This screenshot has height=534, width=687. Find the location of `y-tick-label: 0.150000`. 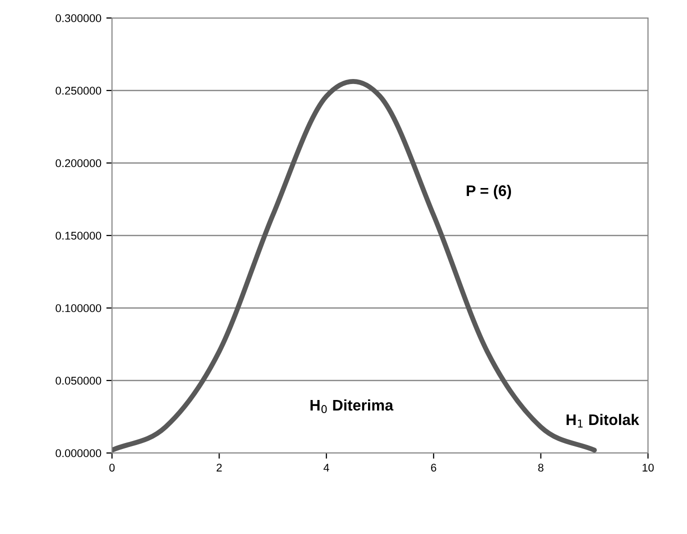

y-tick-label: 0.150000 is located at coordinates (79, 236).